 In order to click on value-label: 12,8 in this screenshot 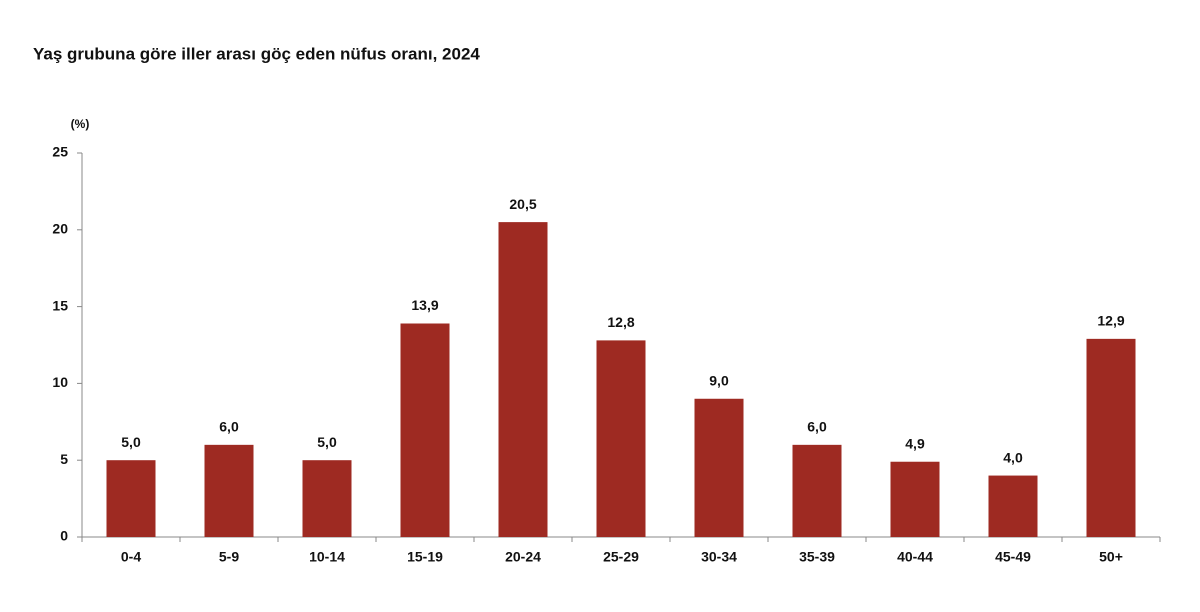, I will do `click(620, 322)`.